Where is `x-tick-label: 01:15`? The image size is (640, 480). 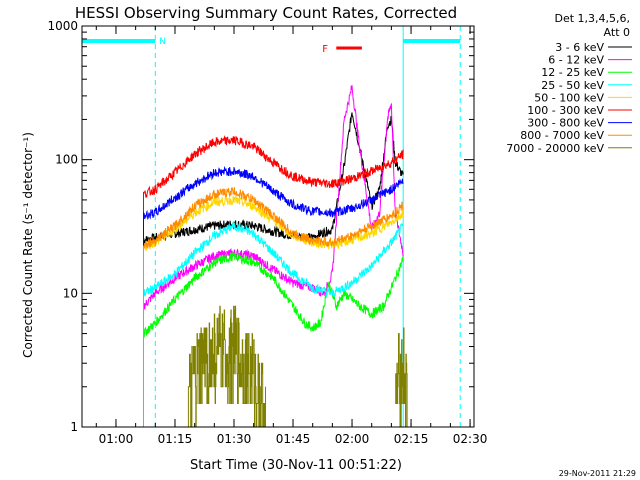
x-tick-label: 01:15 is located at coordinates (175, 439).